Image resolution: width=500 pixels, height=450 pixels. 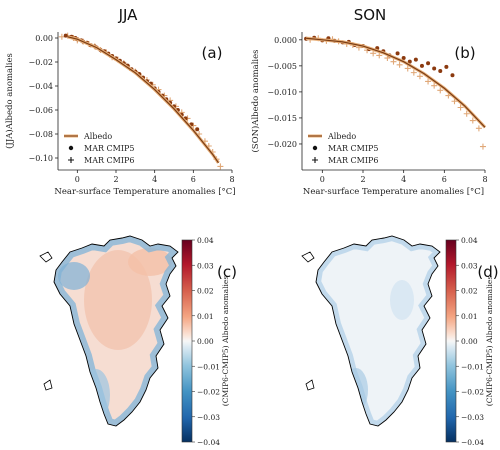 What do you see at coordinates (128, 15) in the screenshot?
I see `panel-title: JJA` at bounding box center [128, 15].